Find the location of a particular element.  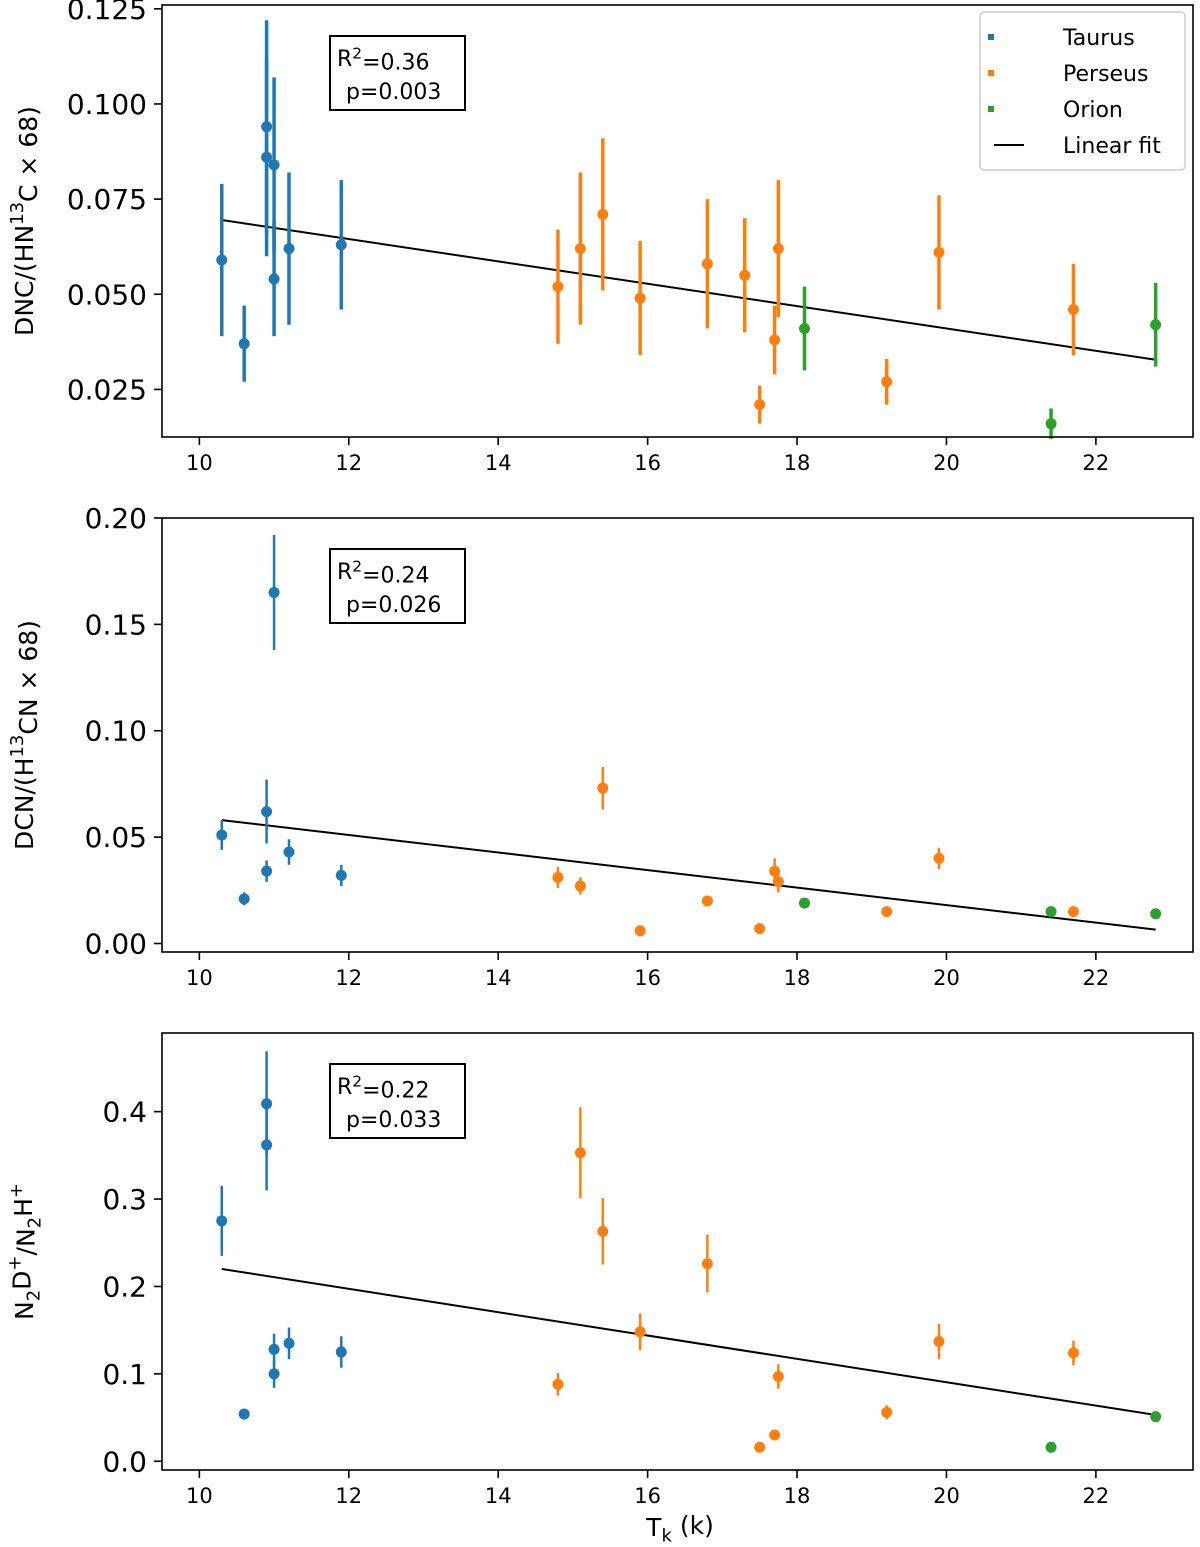

x-tick-label: 10 is located at coordinates (199, 978).